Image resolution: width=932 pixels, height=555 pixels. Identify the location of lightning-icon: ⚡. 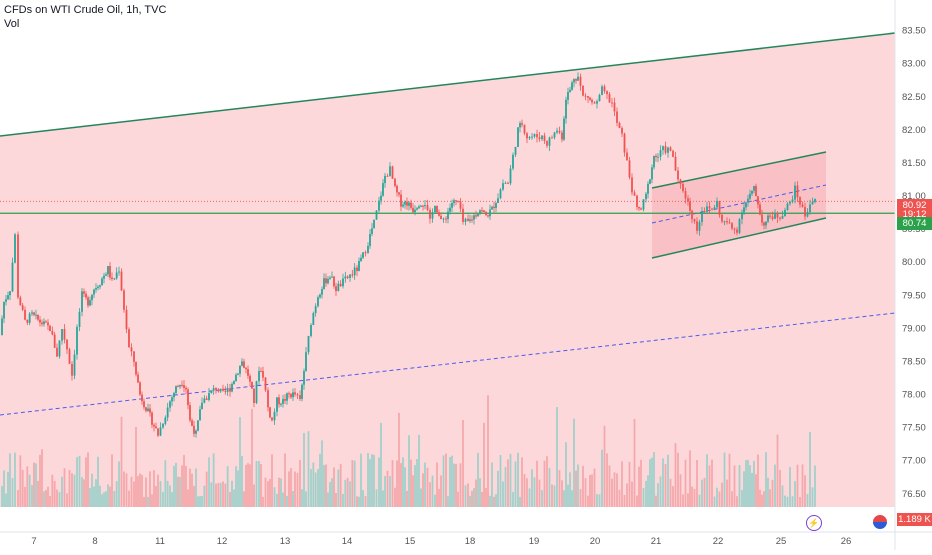
(814, 523).